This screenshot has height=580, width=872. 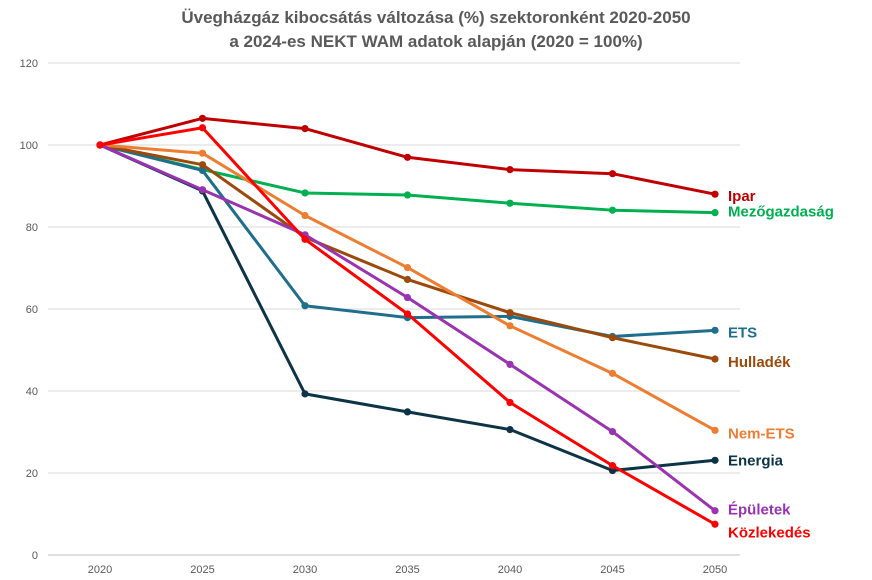 I want to click on y-tick-label: 0, so click(x=35, y=556).